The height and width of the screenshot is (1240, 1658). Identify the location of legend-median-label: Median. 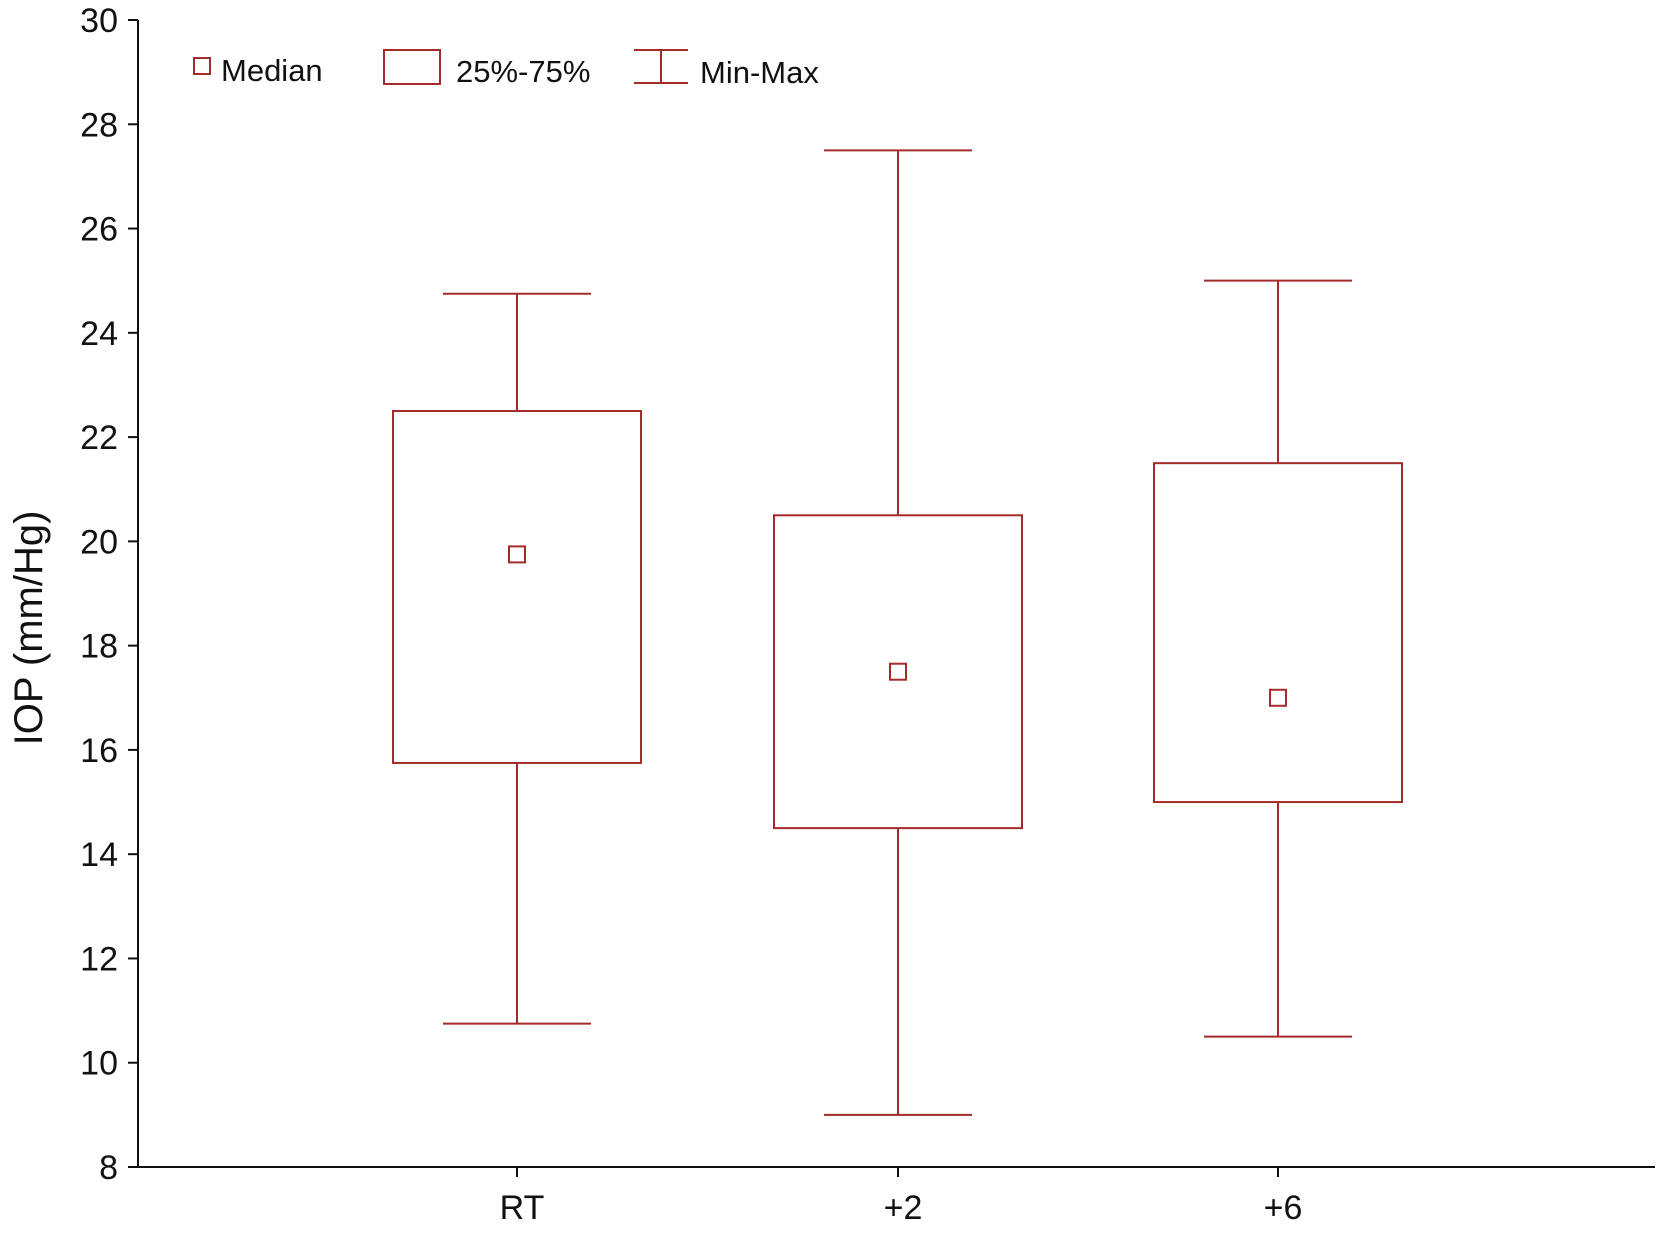
(272, 70).